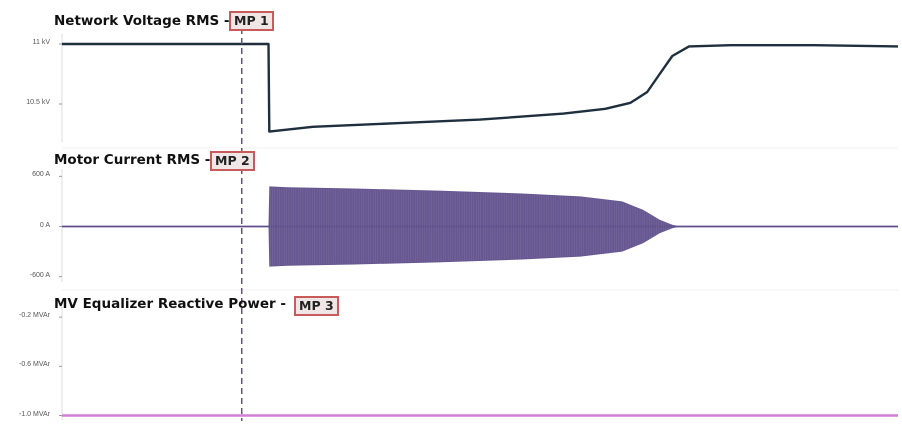 This screenshot has height=426, width=902. Describe the element at coordinates (142, 21) in the screenshot. I see `voltage-panel-title: Network Voltage RMS -` at that location.